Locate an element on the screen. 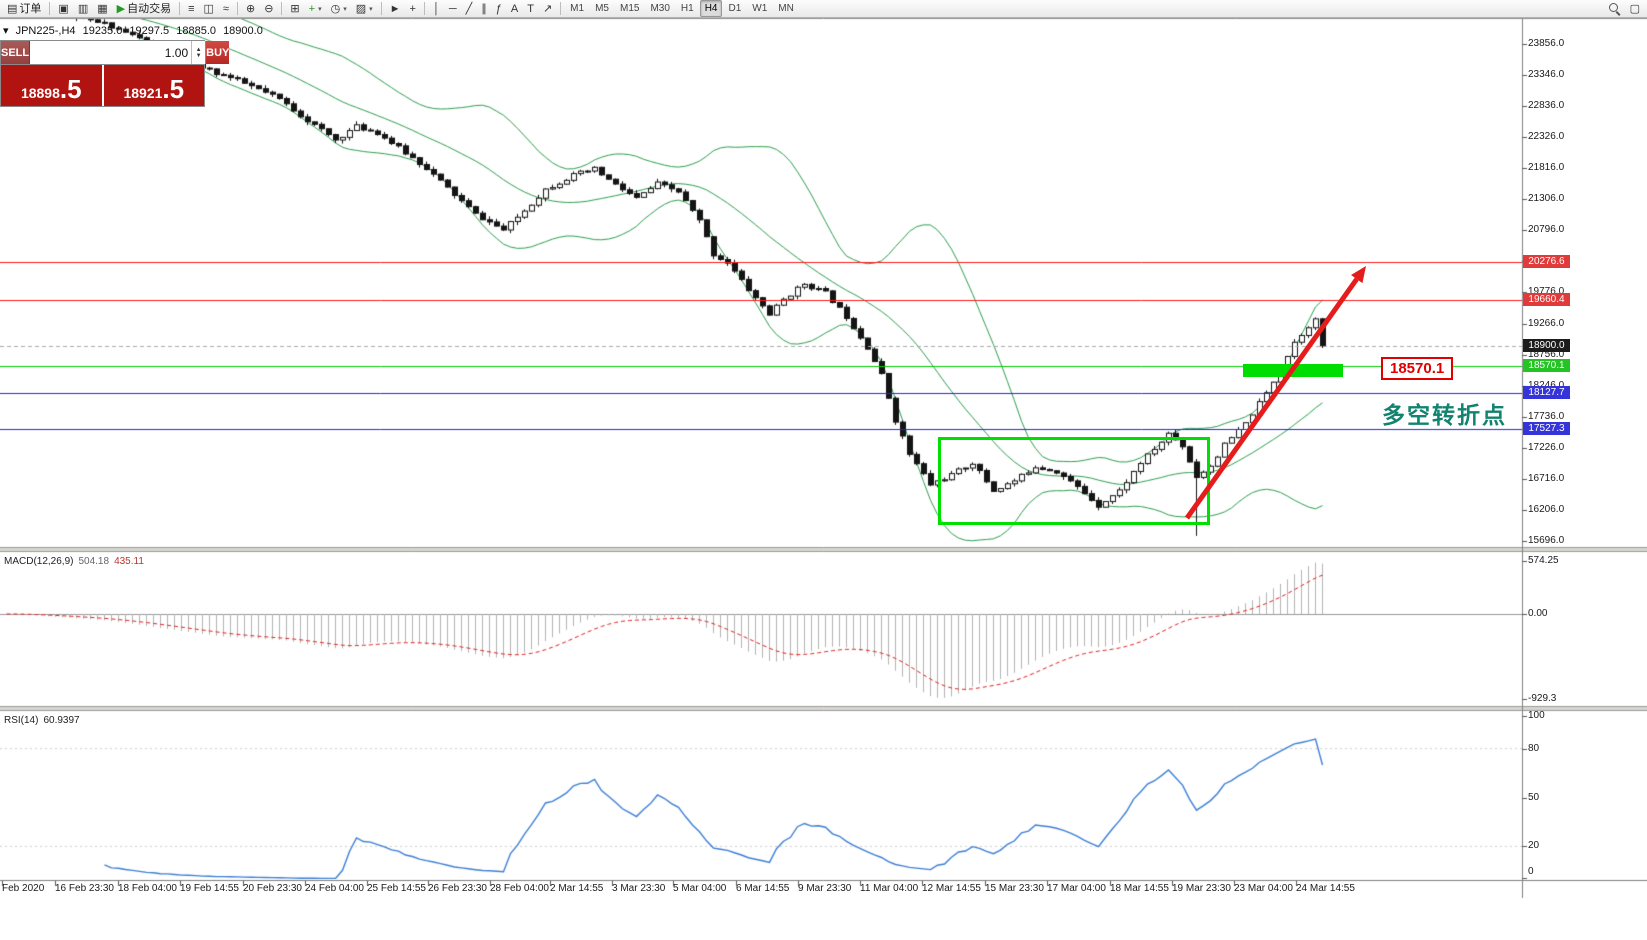 The image size is (1647, 940). vertical-line-icon: │ is located at coordinates (436, 9).